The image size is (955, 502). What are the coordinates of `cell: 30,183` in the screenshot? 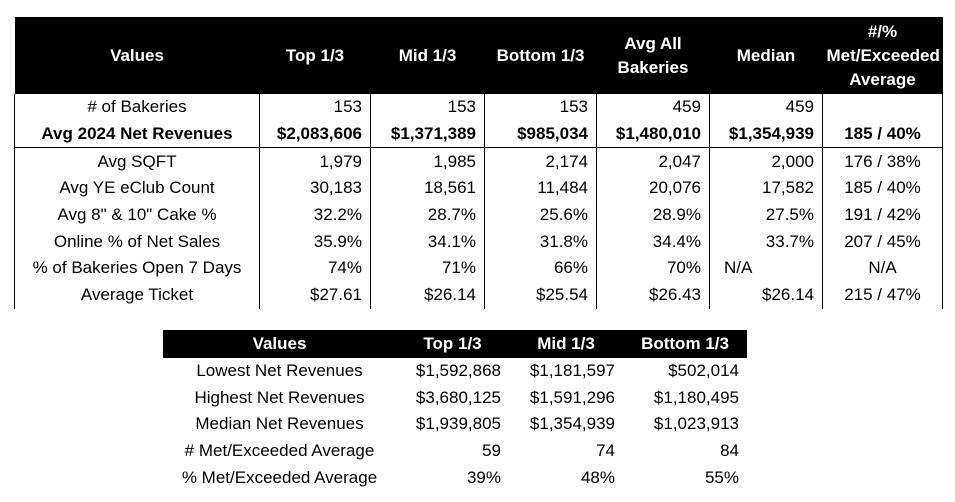 It's located at (315, 188).